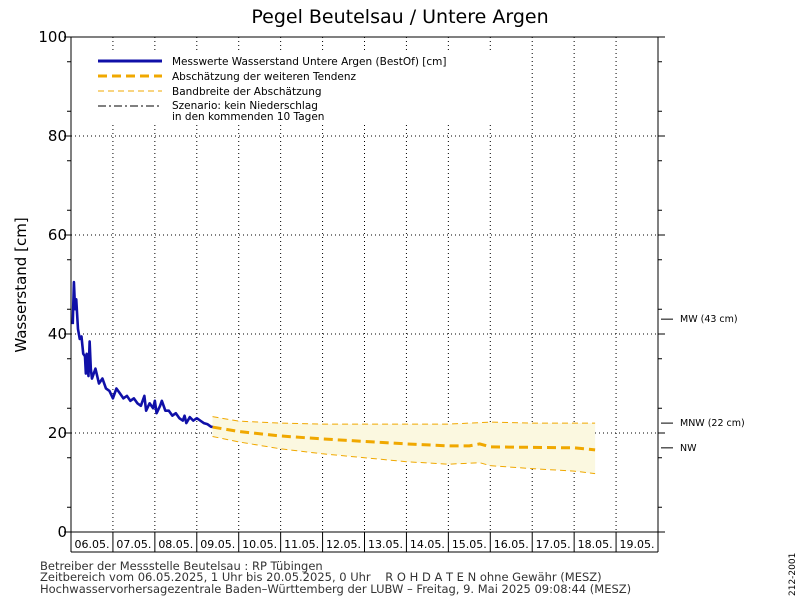 This screenshot has width=800, height=600. Describe the element at coordinates (57, 334) in the screenshot. I see `y-tick-label: 40` at that location.